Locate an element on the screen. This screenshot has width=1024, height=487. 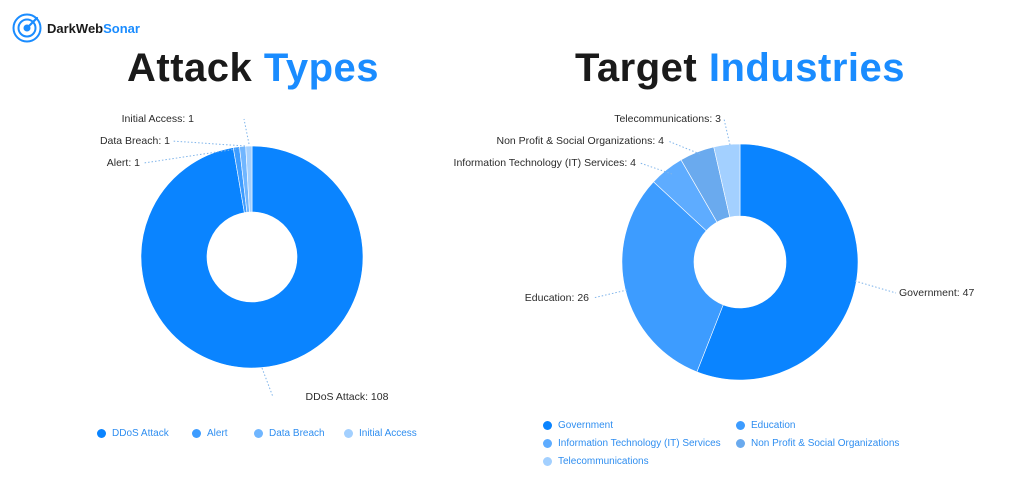
data-label-government: Government: 47 is located at coordinates (936, 293).